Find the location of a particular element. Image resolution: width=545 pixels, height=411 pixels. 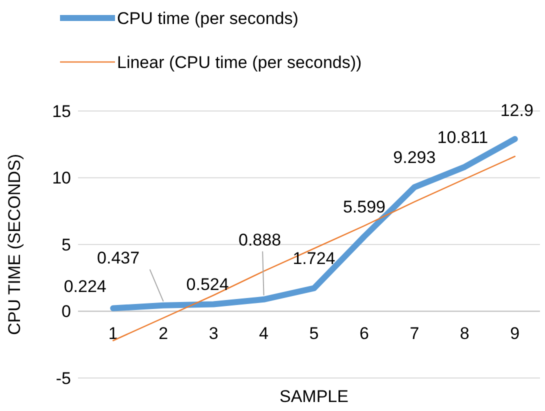

legend-label: CPU time (per seconds) is located at coordinates (207, 18).